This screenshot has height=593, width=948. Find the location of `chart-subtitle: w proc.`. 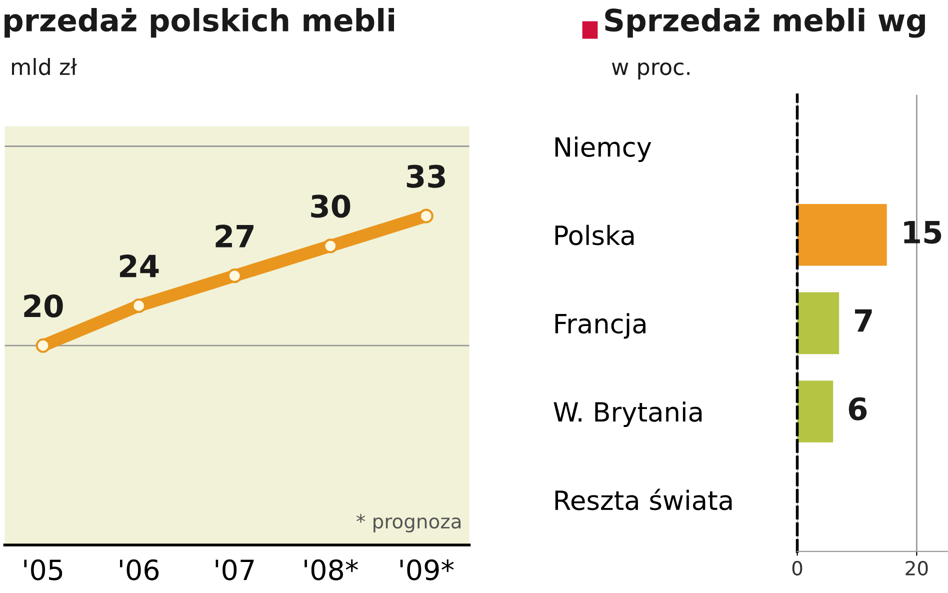

chart-subtitle: w proc. is located at coordinates (651, 71).